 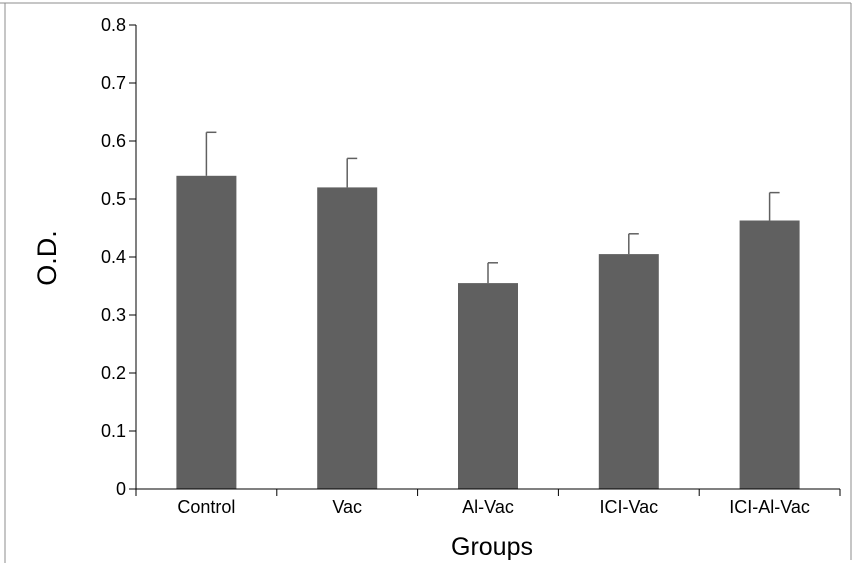 I want to click on y-tick-label: 0.2, so click(x=113, y=373).